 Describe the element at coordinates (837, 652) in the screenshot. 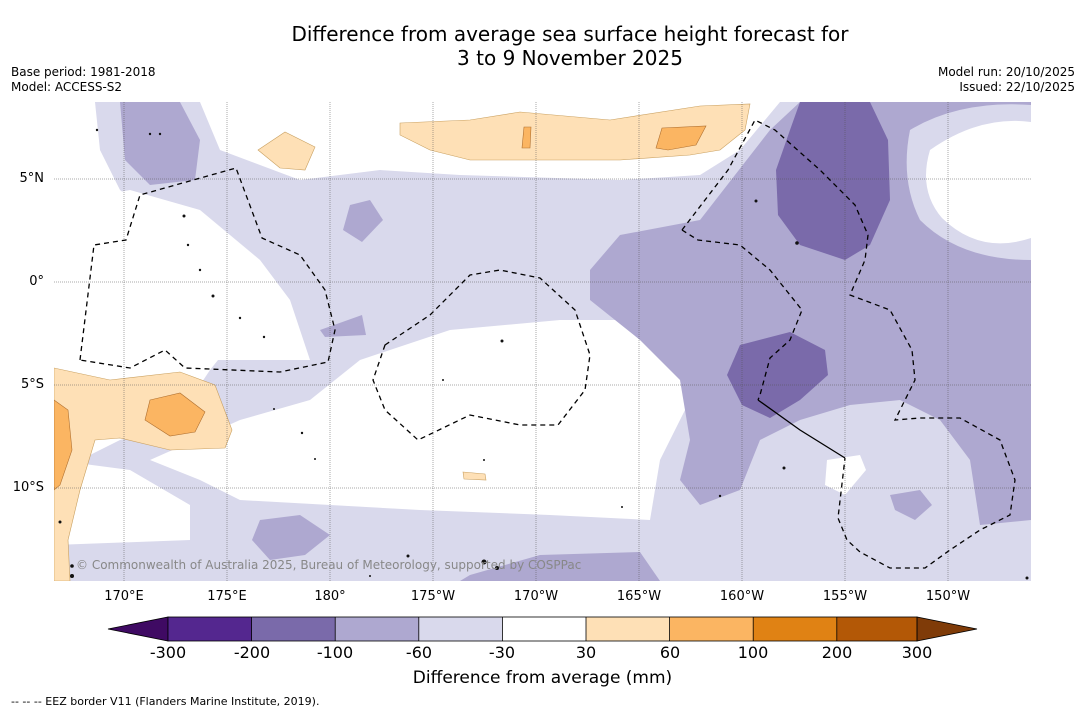

I see `colorbar-tick: 200` at that location.